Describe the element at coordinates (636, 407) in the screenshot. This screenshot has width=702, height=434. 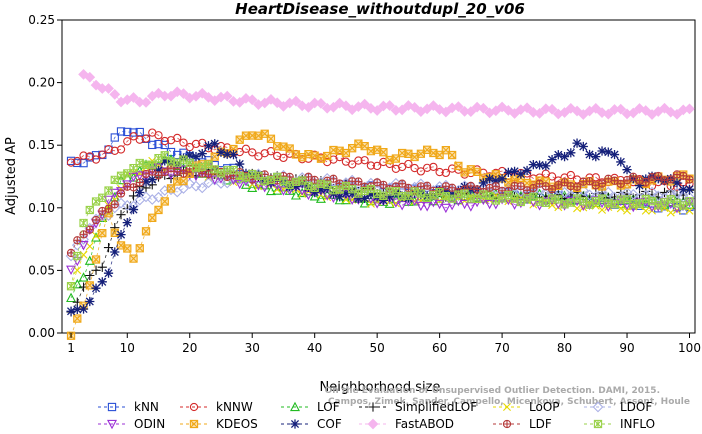
I see `legend-label: LDOF` at that location.